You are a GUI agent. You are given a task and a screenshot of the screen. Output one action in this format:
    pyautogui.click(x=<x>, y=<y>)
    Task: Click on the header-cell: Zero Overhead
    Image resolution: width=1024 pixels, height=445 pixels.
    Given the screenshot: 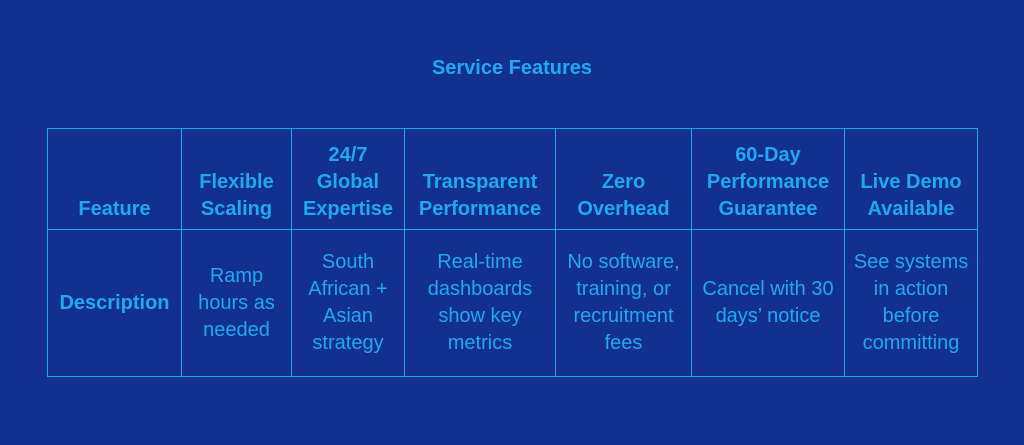 What is the action you would take?
    pyautogui.click(x=623, y=179)
    